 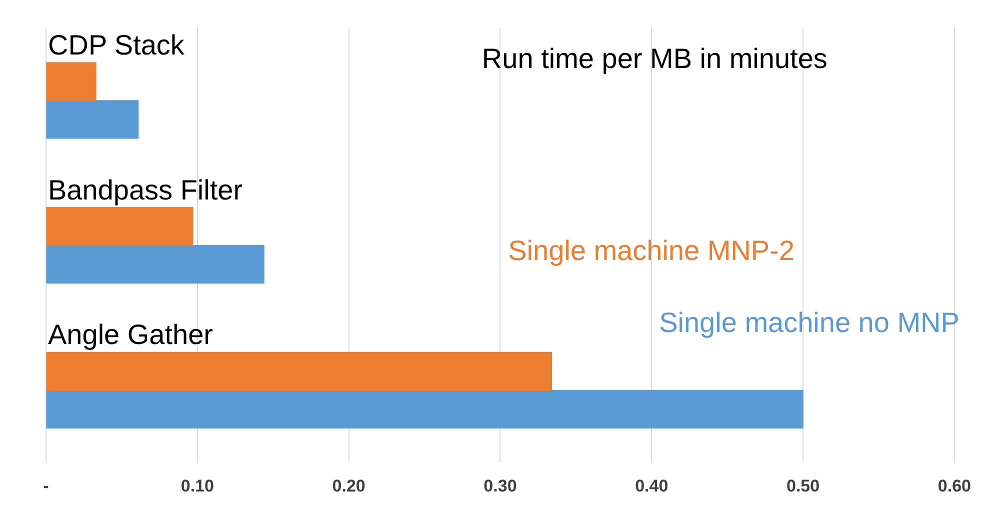 I want to click on x-tick-label: 0.10, so click(x=197, y=486).